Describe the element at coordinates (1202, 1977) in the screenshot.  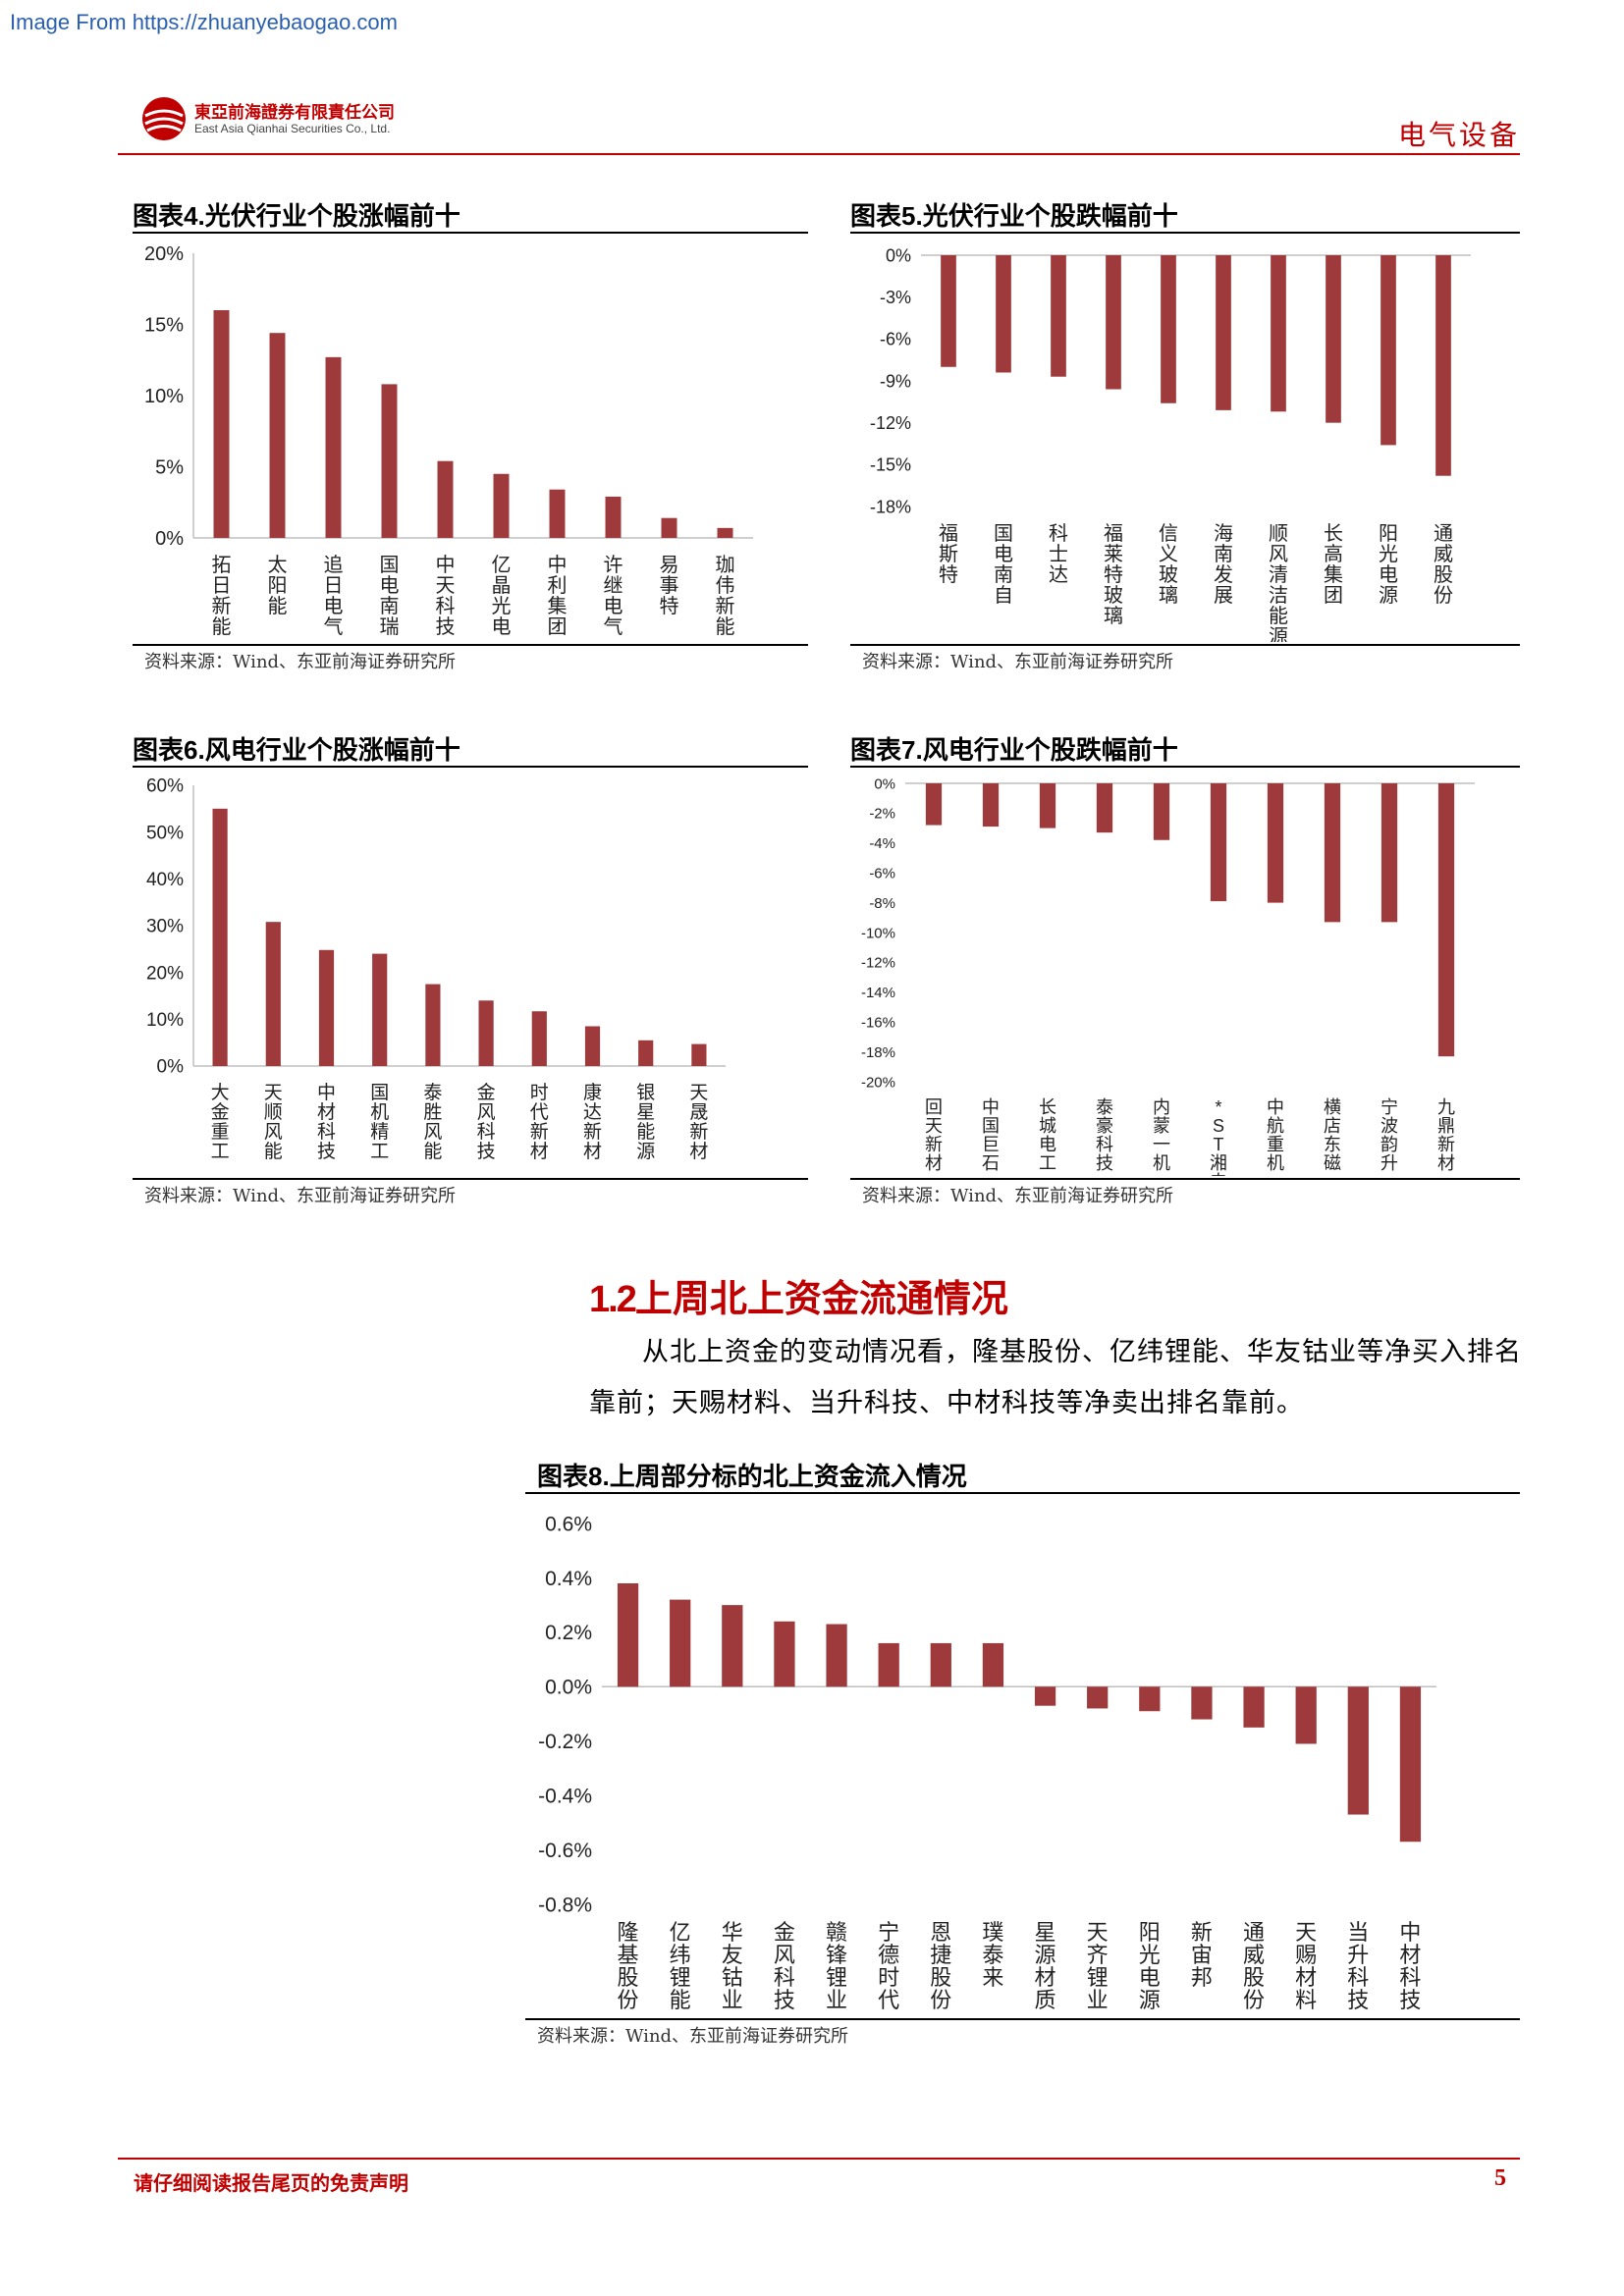
I see `x-category-char: 邦` at that location.